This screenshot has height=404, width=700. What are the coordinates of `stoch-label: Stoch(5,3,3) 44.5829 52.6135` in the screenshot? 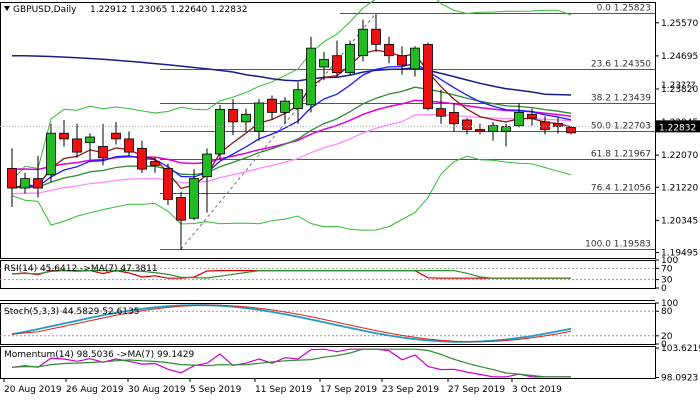 It's located at (71, 312).